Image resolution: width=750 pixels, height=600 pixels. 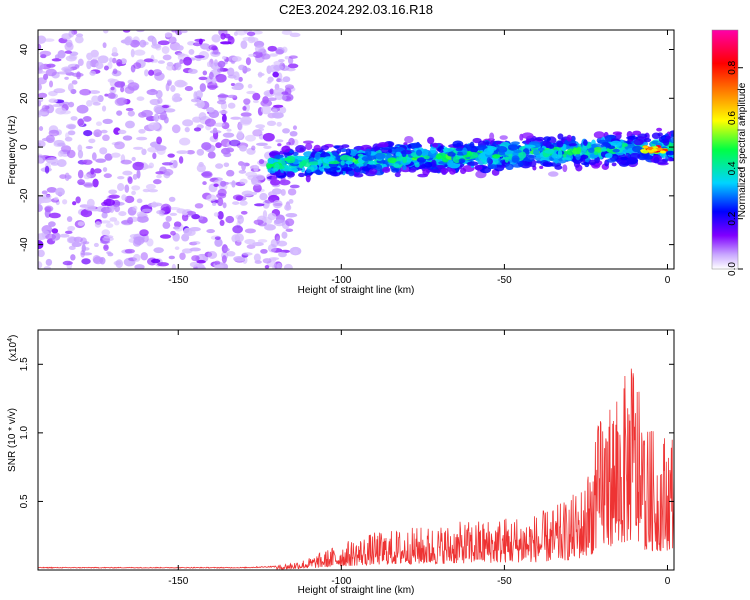 What do you see at coordinates (24, 98) in the screenshot?
I see `spectrogram-ytick-label: 20` at bounding box center [24, 98].